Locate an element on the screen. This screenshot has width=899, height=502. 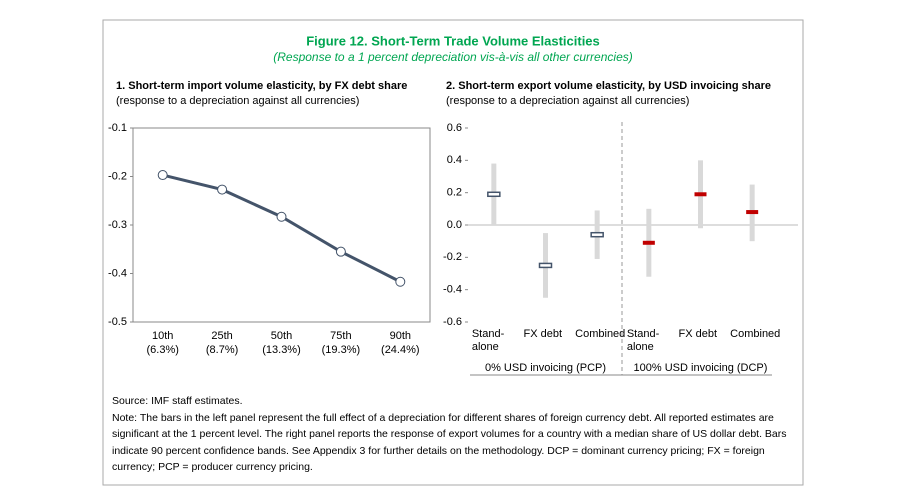
series-line is located at coordinates (281, 228).